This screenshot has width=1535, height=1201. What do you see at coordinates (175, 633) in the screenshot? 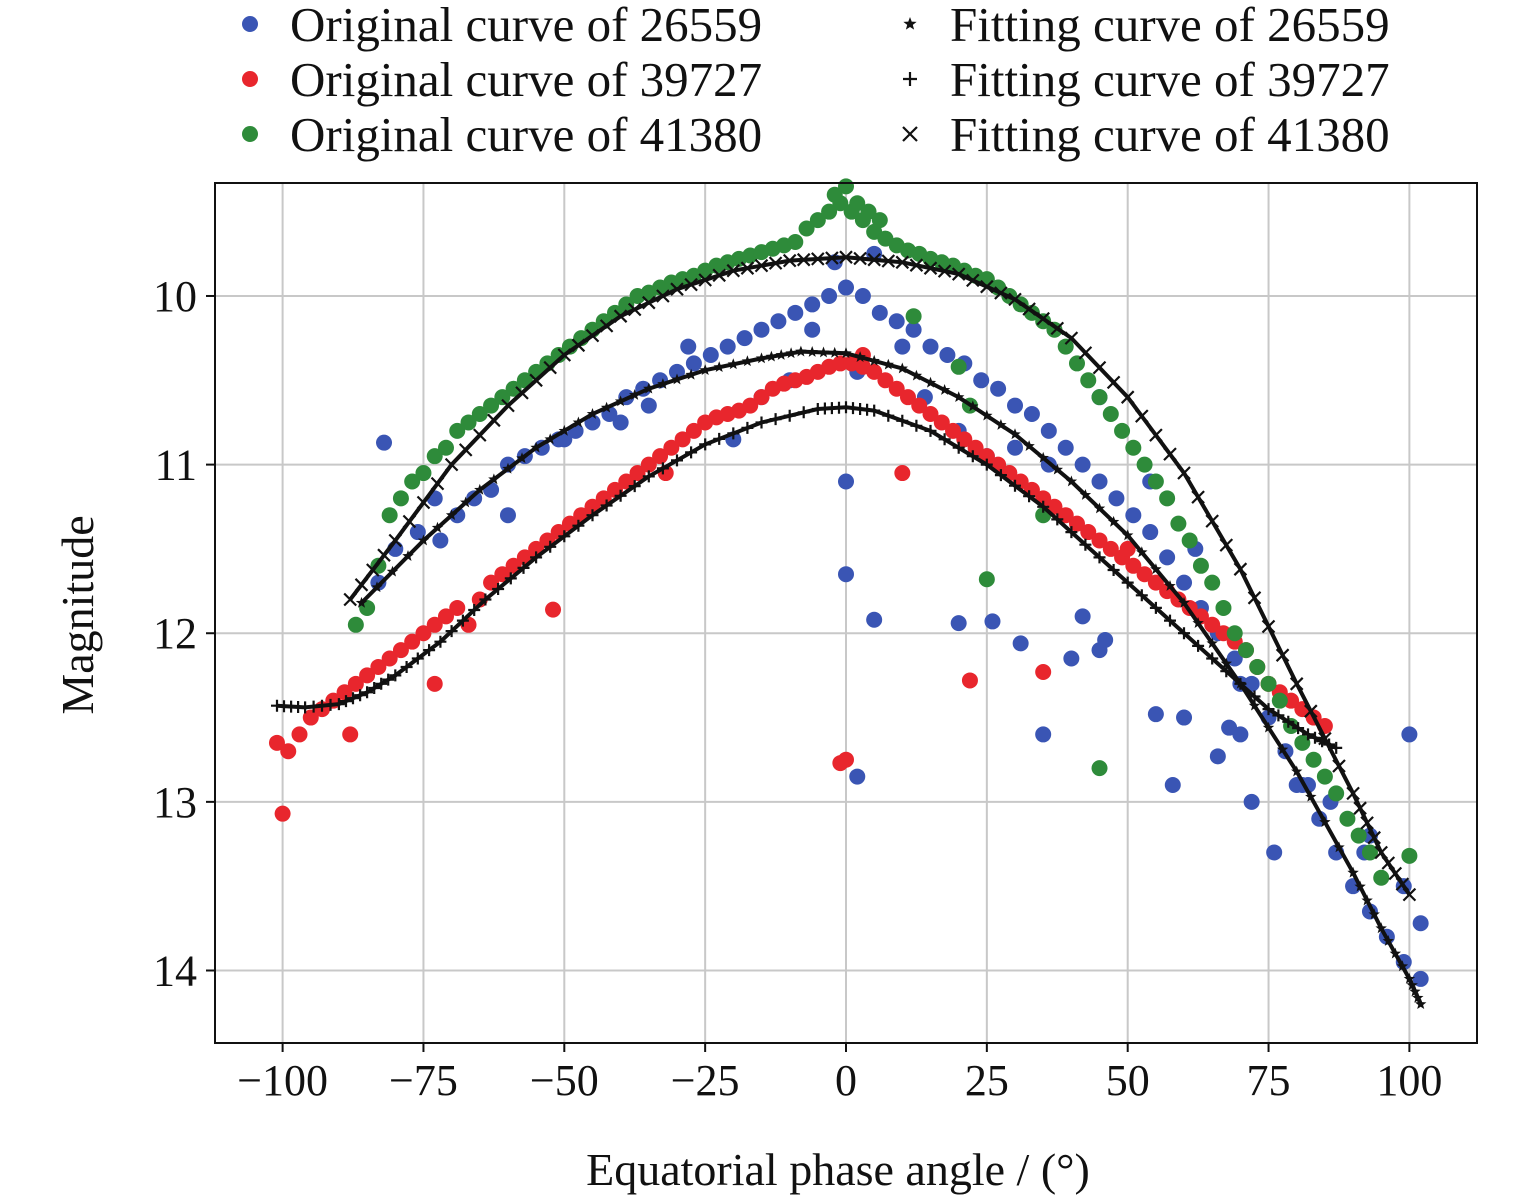
I see `y-tick-label: 12` at bounding box center [175, 633].